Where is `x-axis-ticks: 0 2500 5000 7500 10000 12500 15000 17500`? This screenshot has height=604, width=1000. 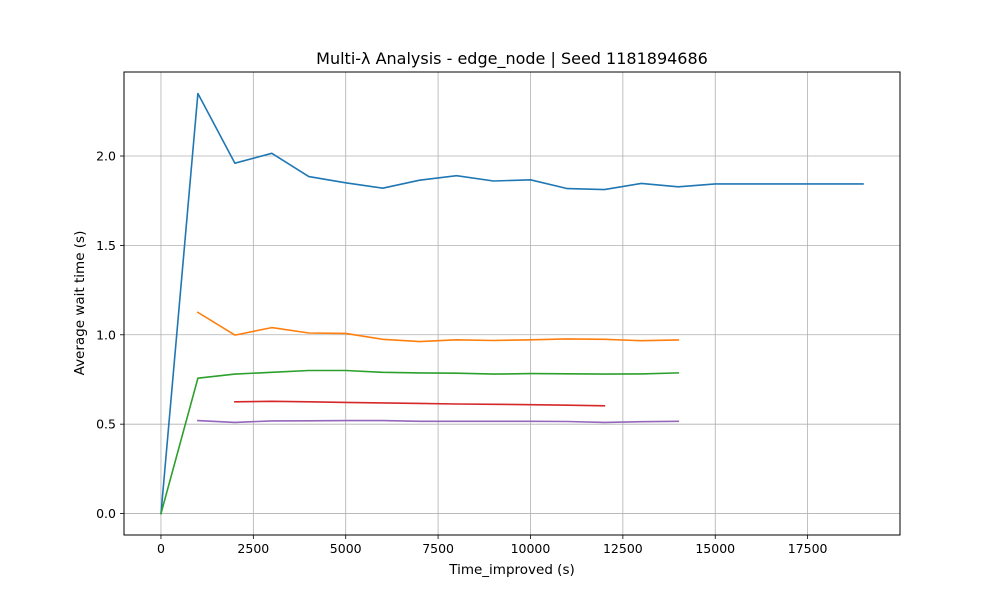
x-axis-ticks: 0 2500 5000 7500 10000 12500 15000 17500 is located at coordinates (492, 545).